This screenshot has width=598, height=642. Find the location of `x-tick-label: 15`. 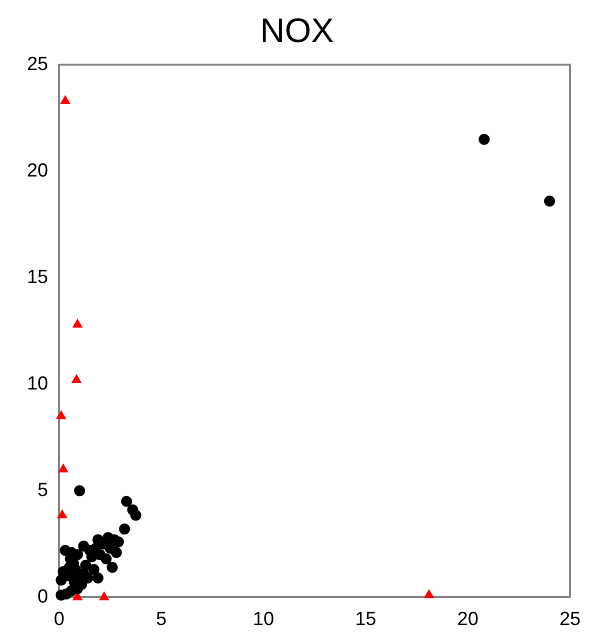

x-tick-label: 15 is located at coordinates (365, 619).